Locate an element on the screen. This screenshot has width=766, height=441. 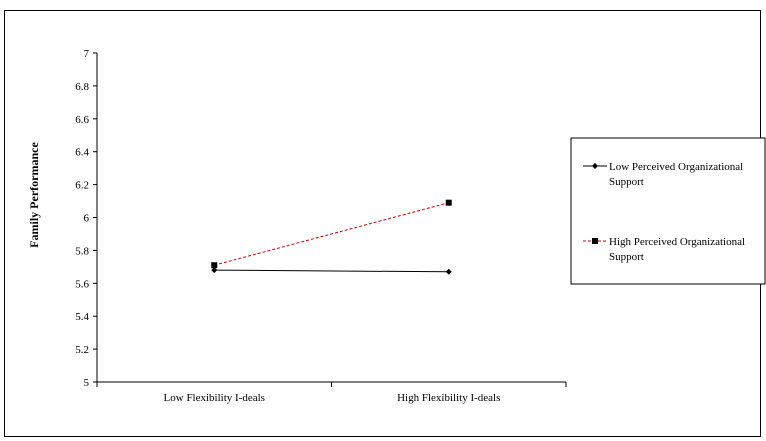
legend-box is located at coordinates (668, 211).